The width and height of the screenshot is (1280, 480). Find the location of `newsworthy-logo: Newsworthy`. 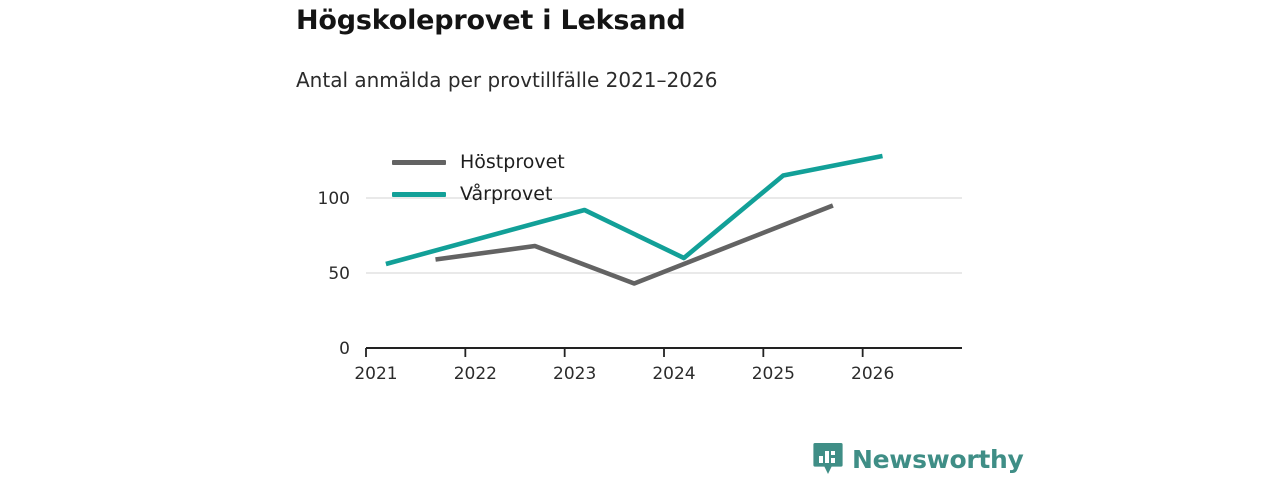

newsworthy-logo: Newsworthy is located at coordinates (918, 459).